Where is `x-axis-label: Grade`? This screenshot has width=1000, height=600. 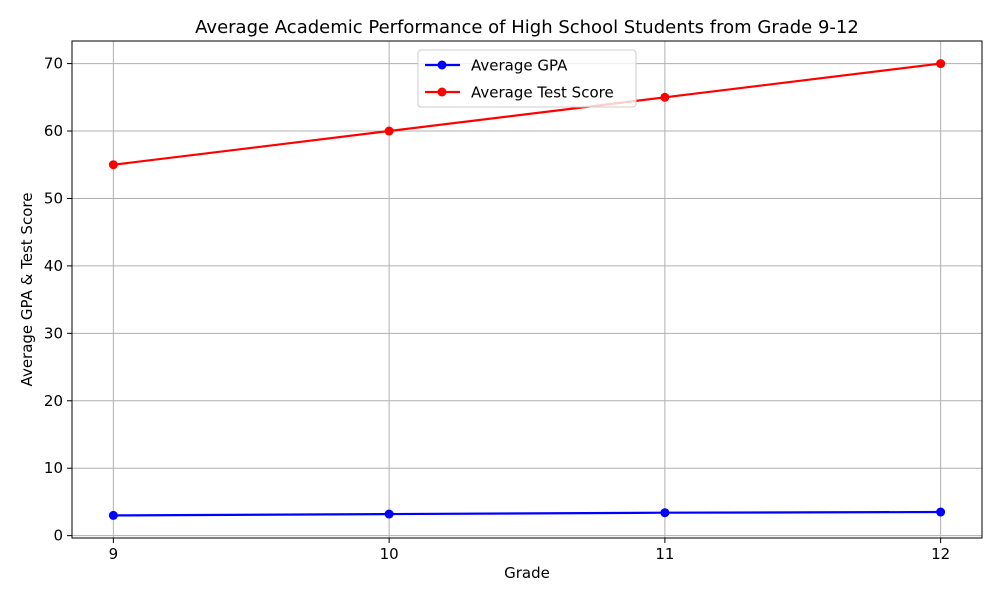 x-axis-label: Grade is located at coordinates (527, 573).